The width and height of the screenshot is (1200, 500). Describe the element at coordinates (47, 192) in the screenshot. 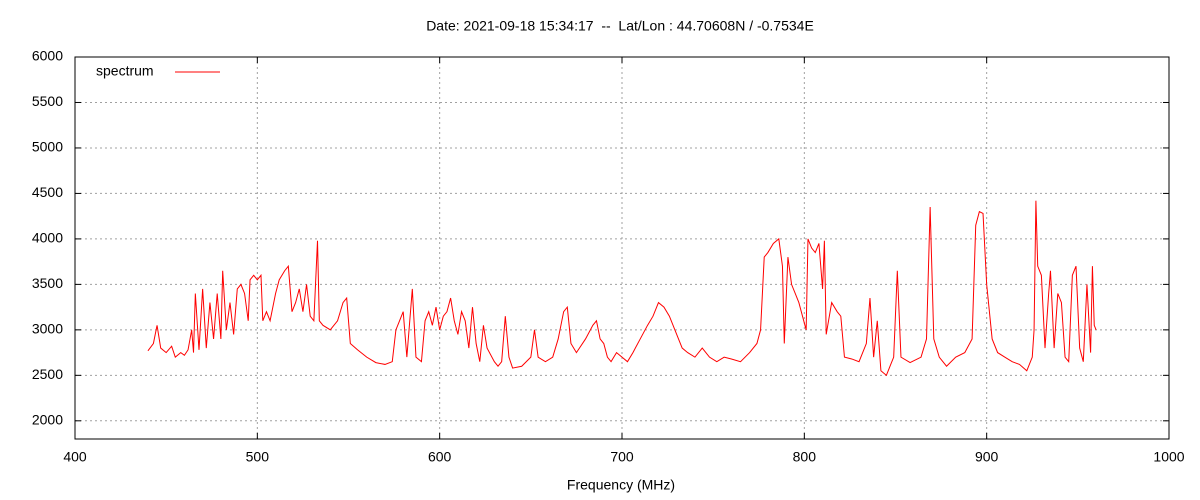

I see `y-tick-label: 4500` at that location.